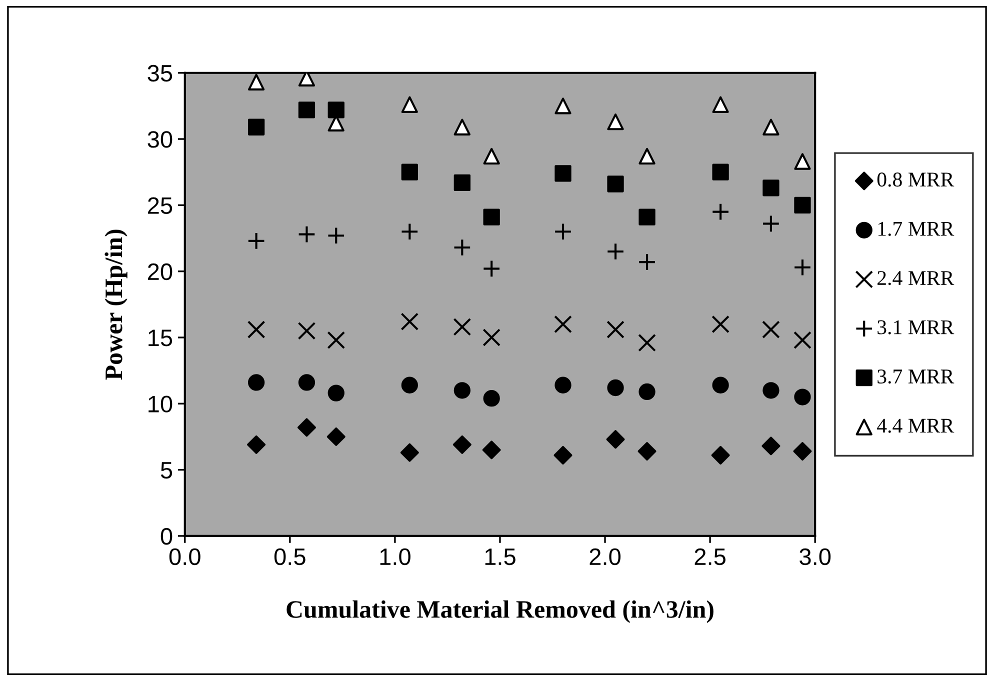 This screenshot has width=994, height=681. What do you see at coordinates (916, 278) in the screenshot?
I see `legend-label: 2.4 MRR` at bounding box center [916, 278].